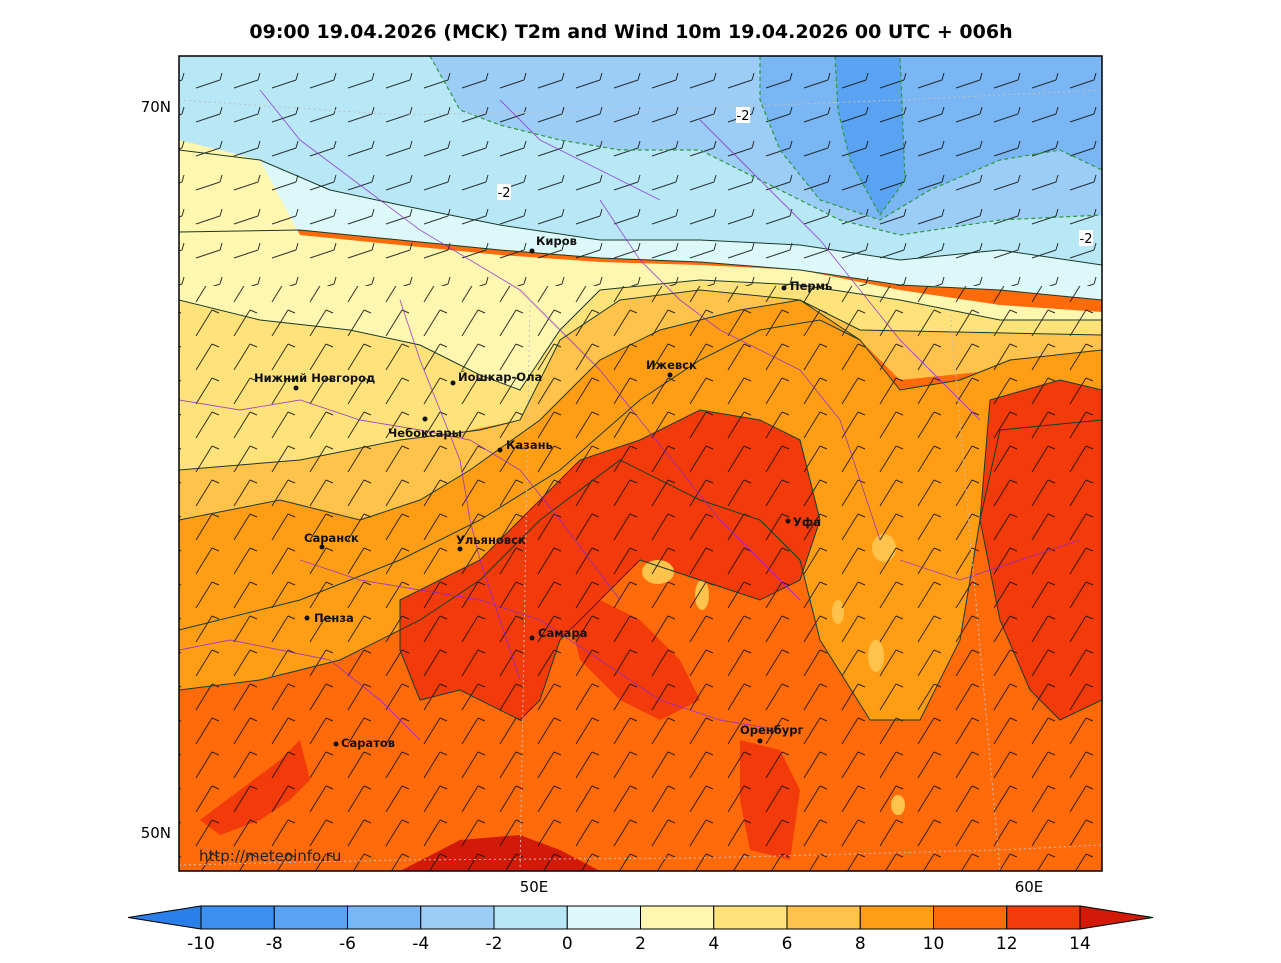 This screenshot has width=1281, height=963. I want to click on city-label: Ижевск, so click(671, 365).